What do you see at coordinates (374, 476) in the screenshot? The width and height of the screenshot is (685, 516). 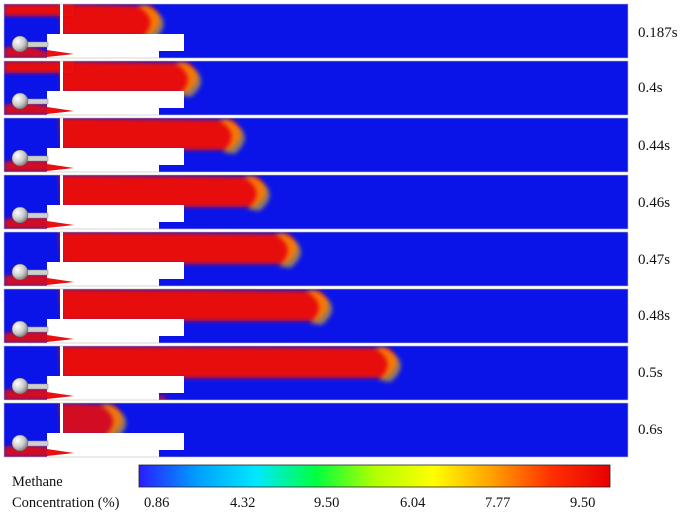 I see `colorbar` at bounding box center [374, 476].